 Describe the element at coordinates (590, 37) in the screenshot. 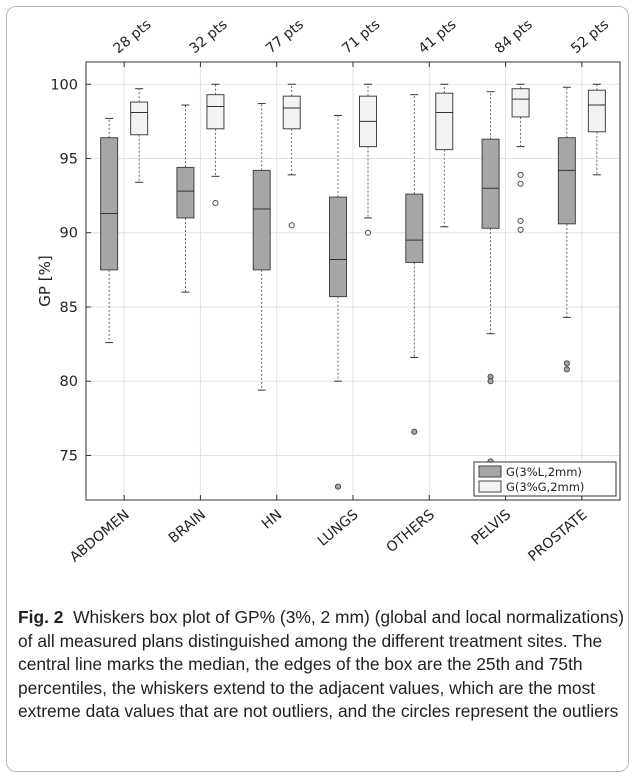

I see `patient-count-label: 52 pts` at that location.